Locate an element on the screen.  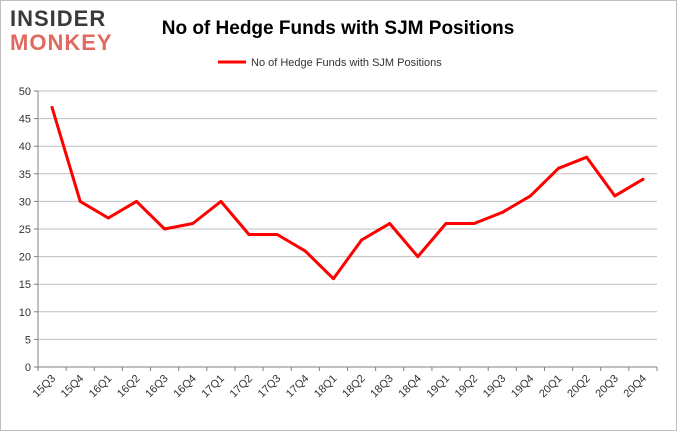
legend: No of Hedge Funds with SJM Positions is located at coordinates (330, 63).